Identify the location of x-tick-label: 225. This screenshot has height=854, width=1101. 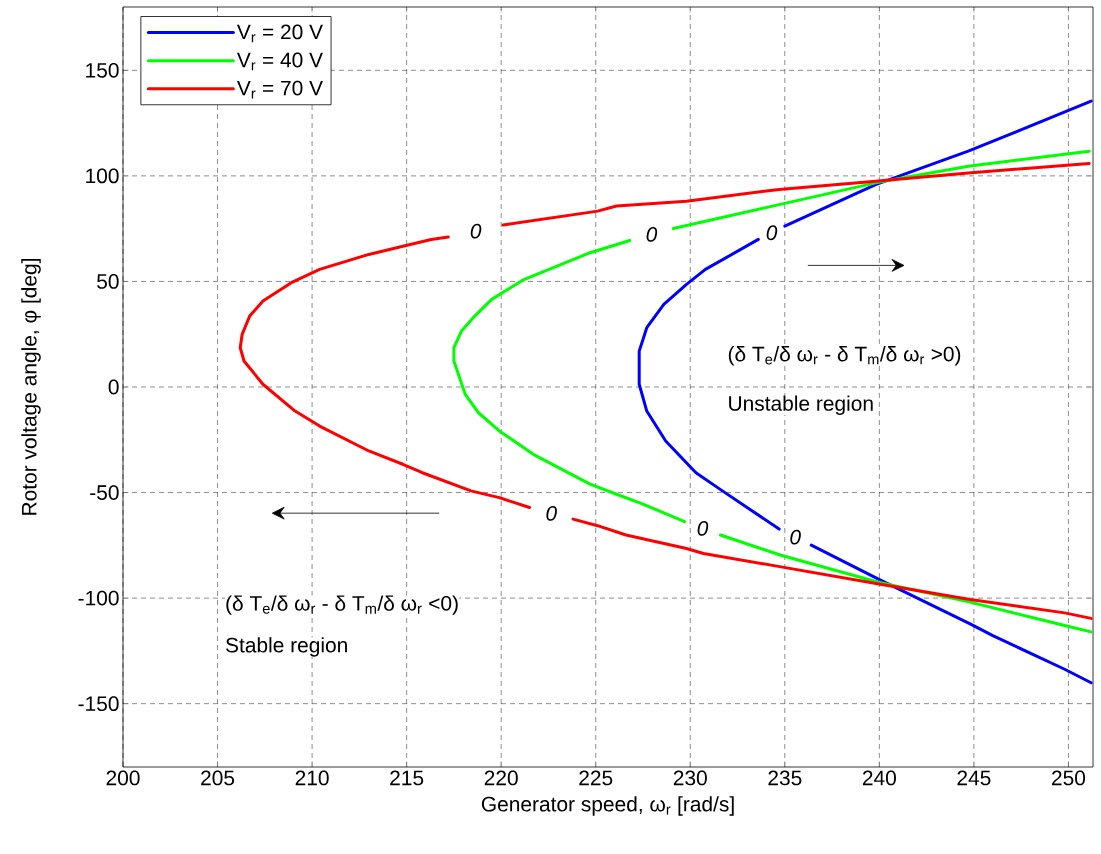
(596, 778).